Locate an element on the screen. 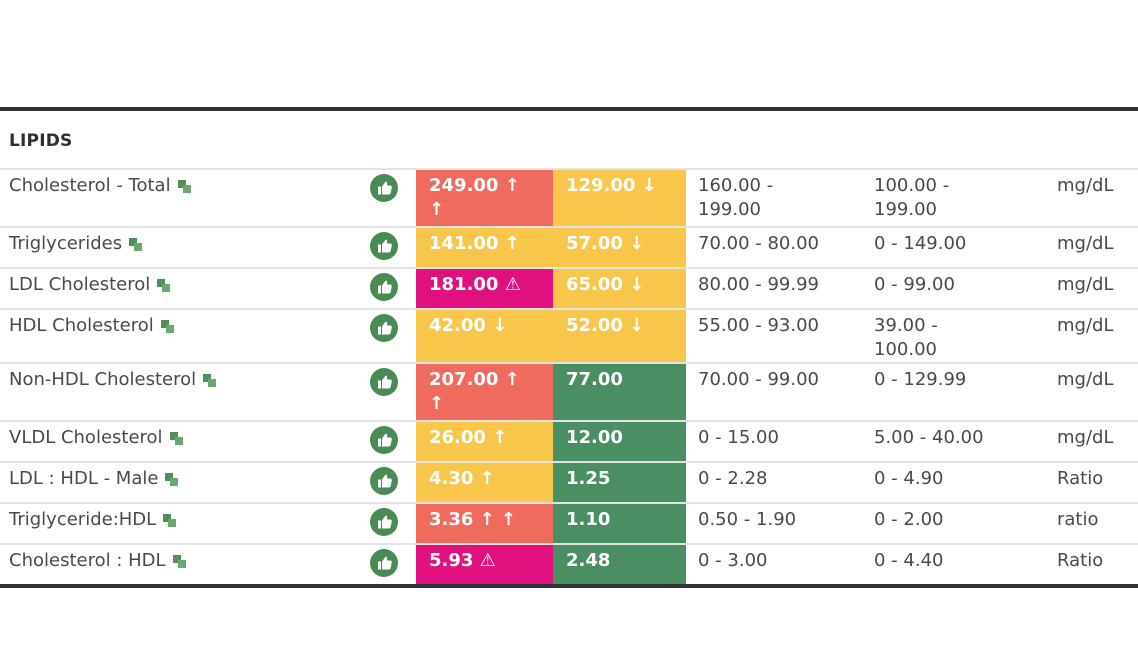 The image size is (1138, 661). test-name-cell: HDL Cholesterol is located at coordinates (185, 336).